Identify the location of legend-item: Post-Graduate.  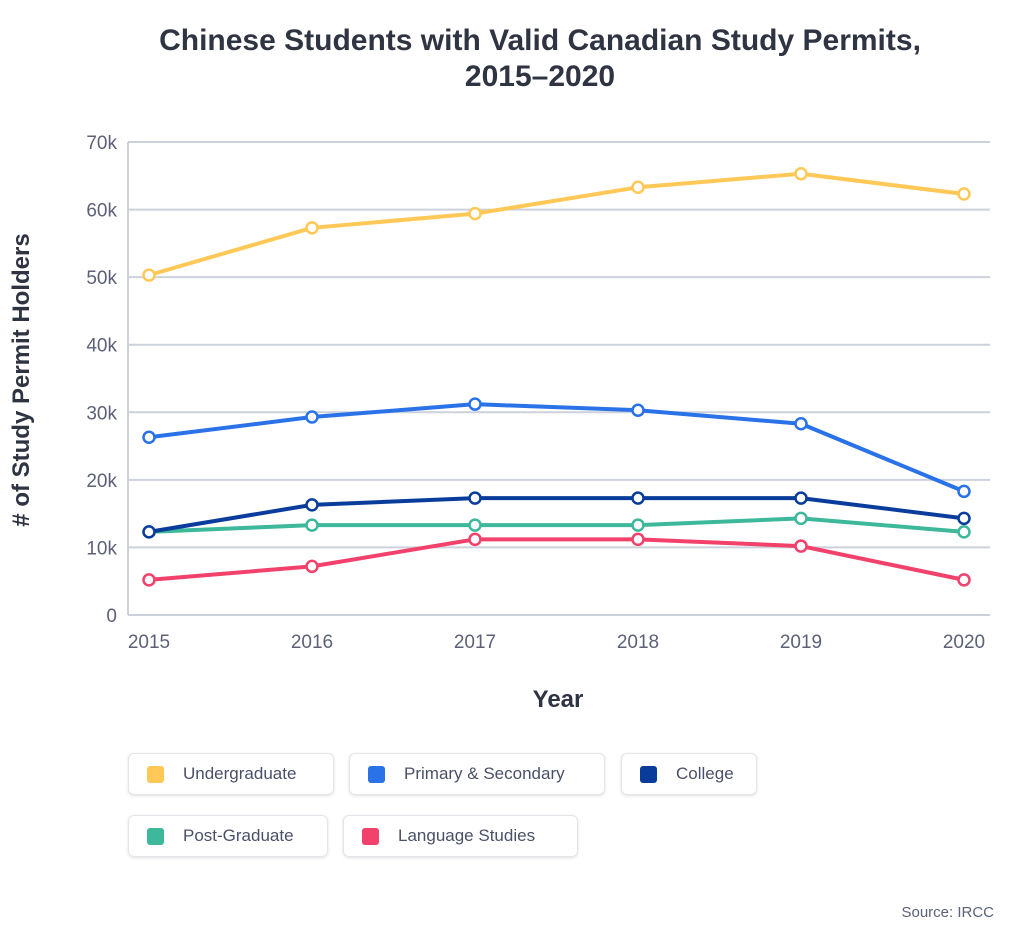
(228, 836).